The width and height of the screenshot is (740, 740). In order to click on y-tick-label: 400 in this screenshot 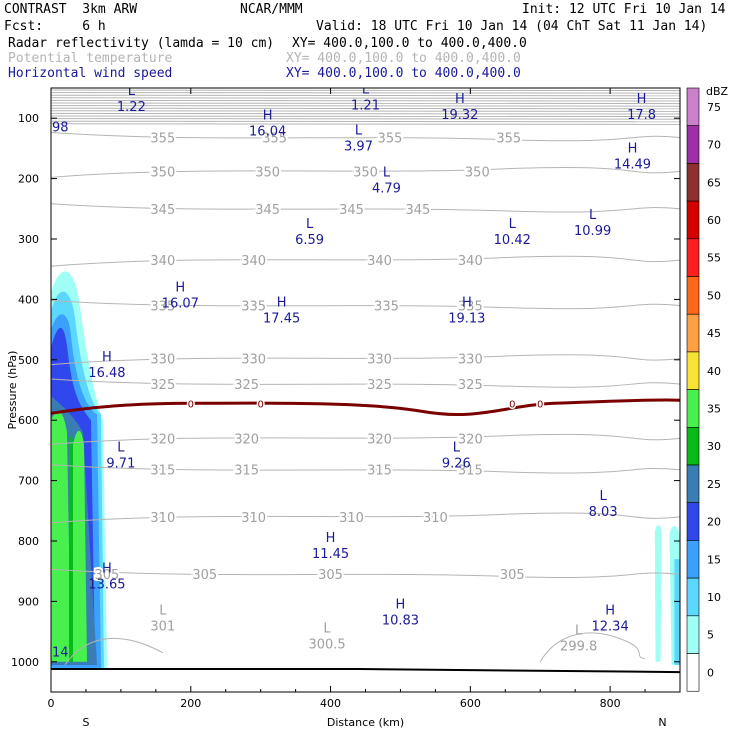, I will do `click(28, 299)`.